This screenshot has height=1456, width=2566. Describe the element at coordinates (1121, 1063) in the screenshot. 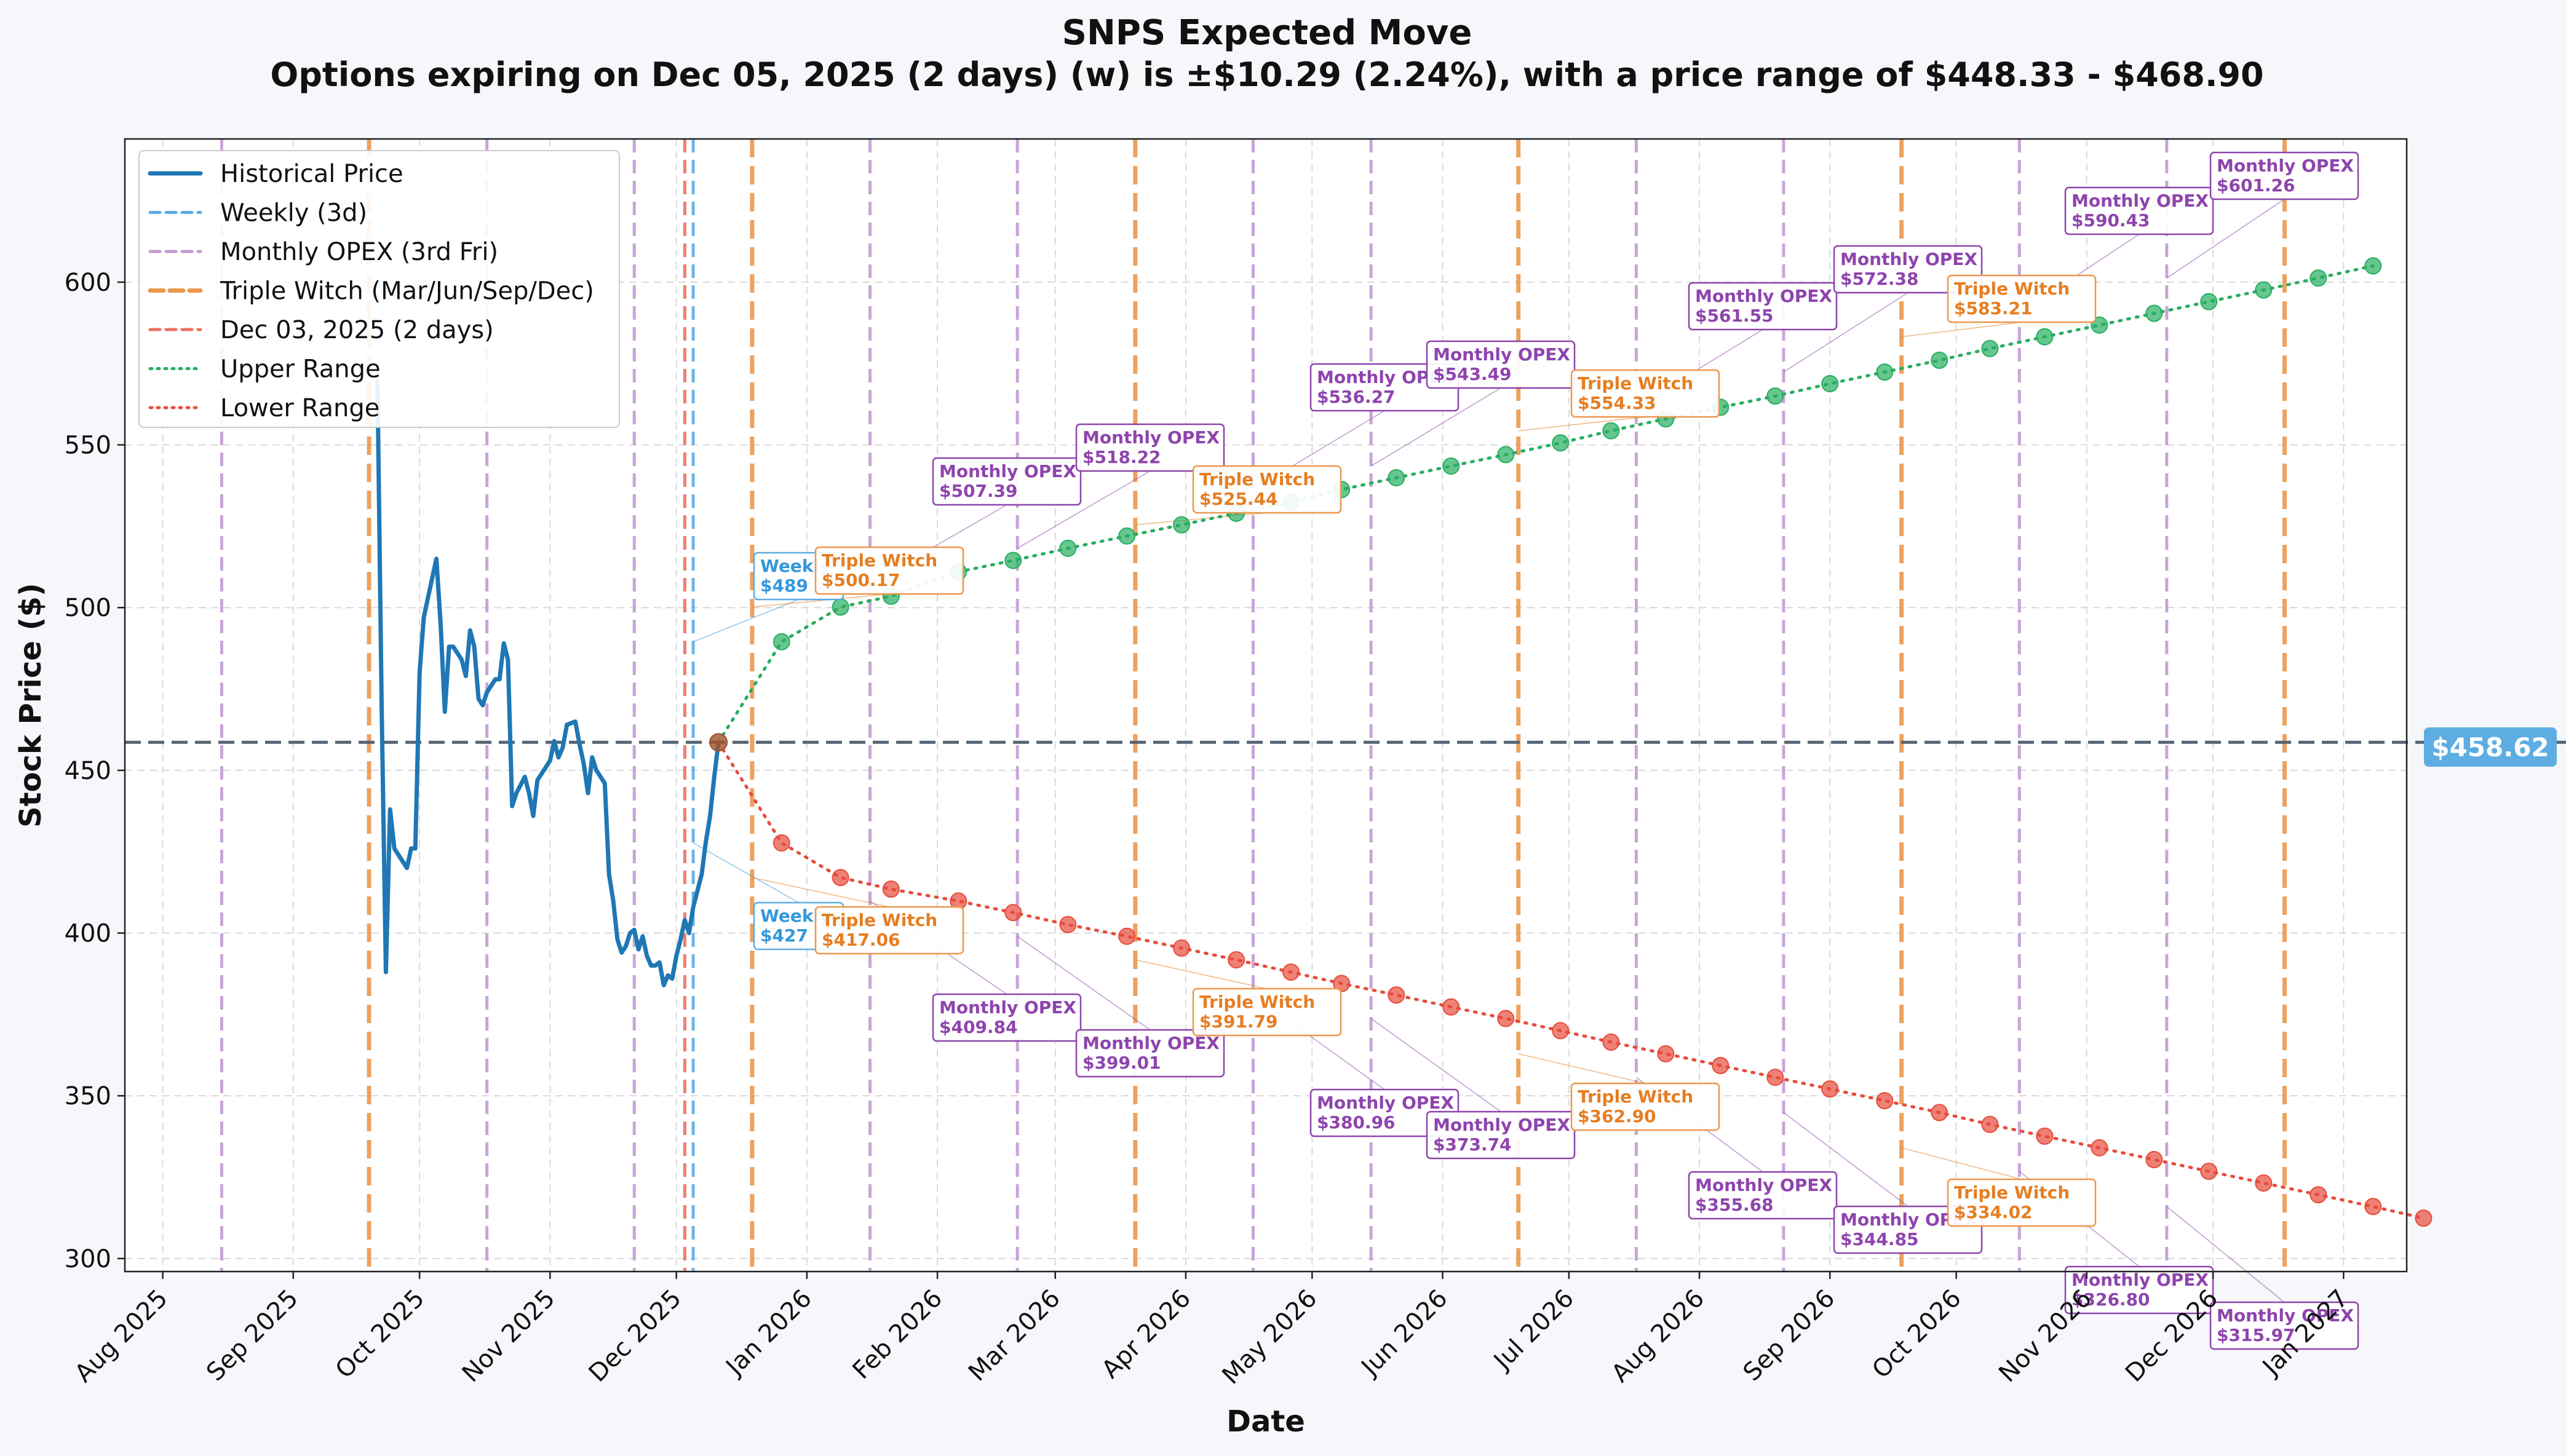

I see `monthly-annotation-value: $399.01` at that location.